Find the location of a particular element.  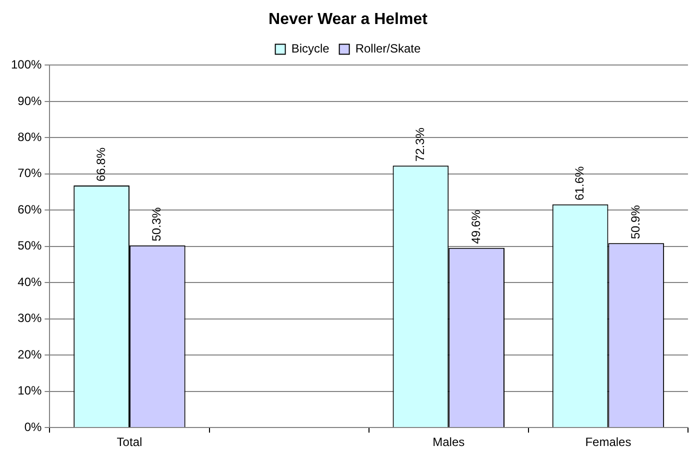

x-tick-label: Males is located at coordinates (448, 442).